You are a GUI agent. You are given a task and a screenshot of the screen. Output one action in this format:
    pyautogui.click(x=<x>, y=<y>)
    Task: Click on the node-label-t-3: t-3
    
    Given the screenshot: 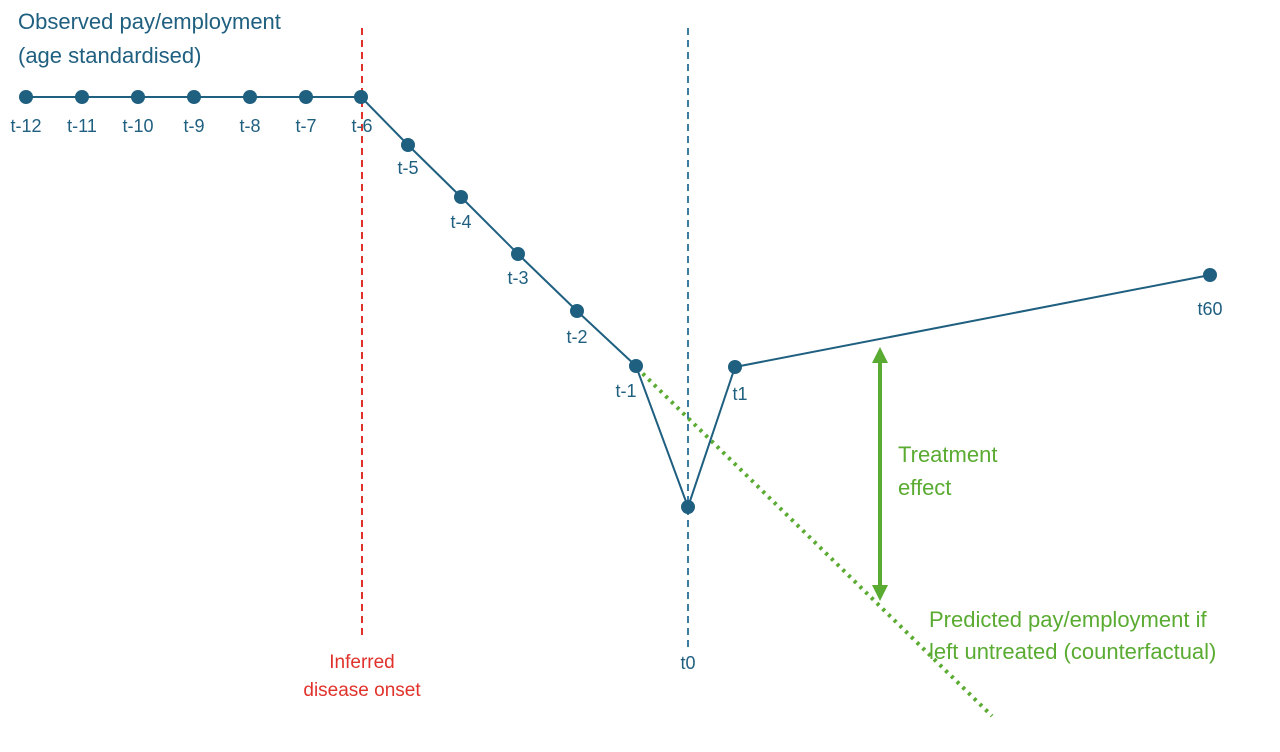 What is the action you would take?
    pyautogui.click(x=517, y=278)
    